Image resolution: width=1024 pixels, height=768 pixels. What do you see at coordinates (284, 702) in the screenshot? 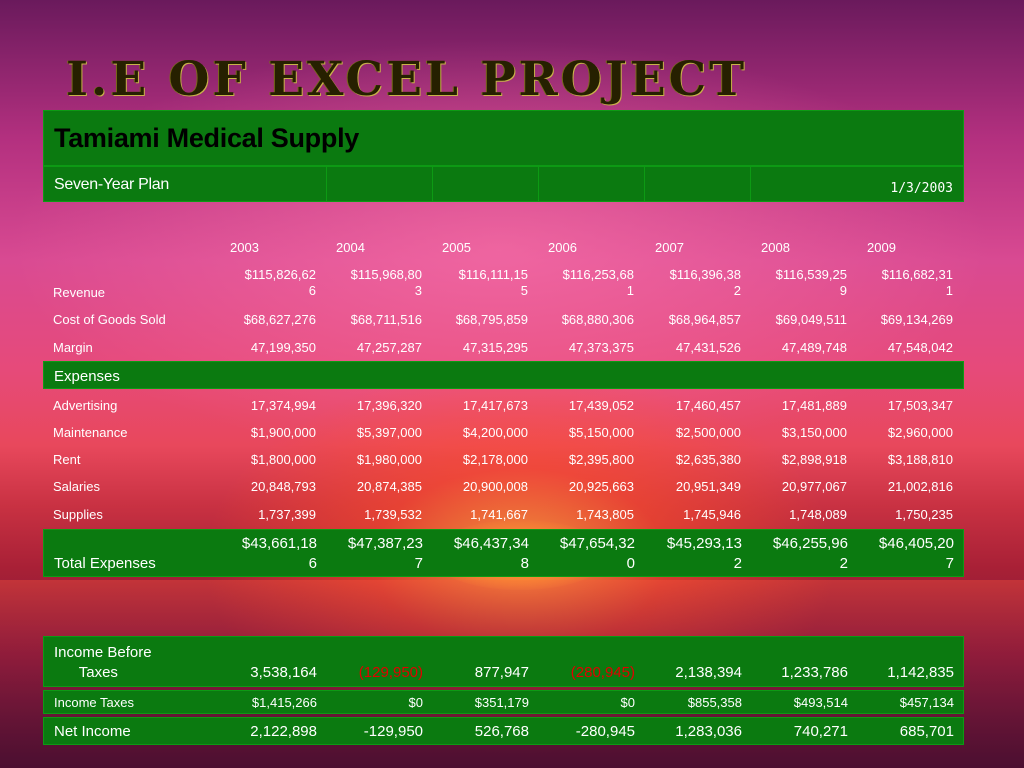
I see `income-taxes-value: $1,415,266` at bounding box center [284, 702].